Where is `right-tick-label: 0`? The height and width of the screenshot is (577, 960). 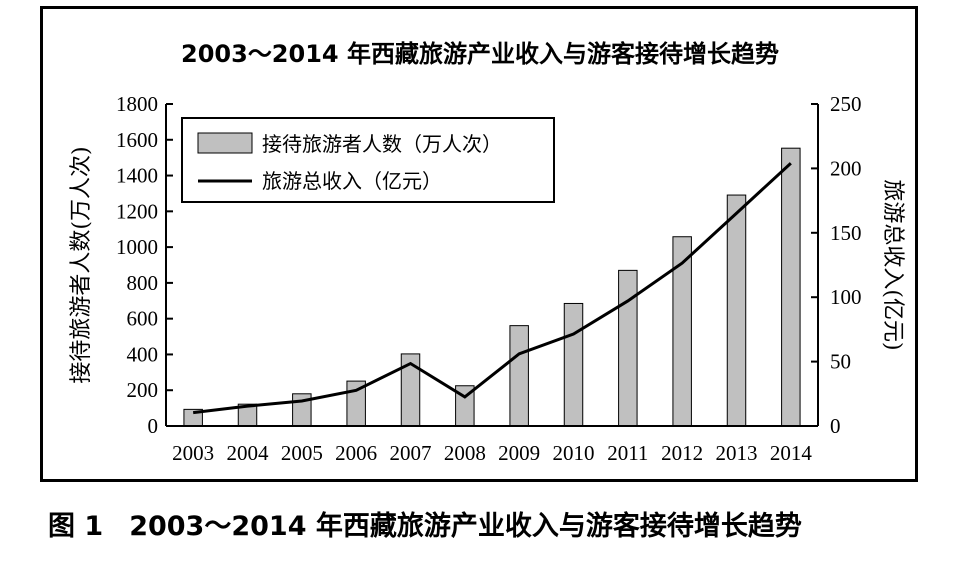
right-tick-label: 0 is located at coordinates (835, 426).